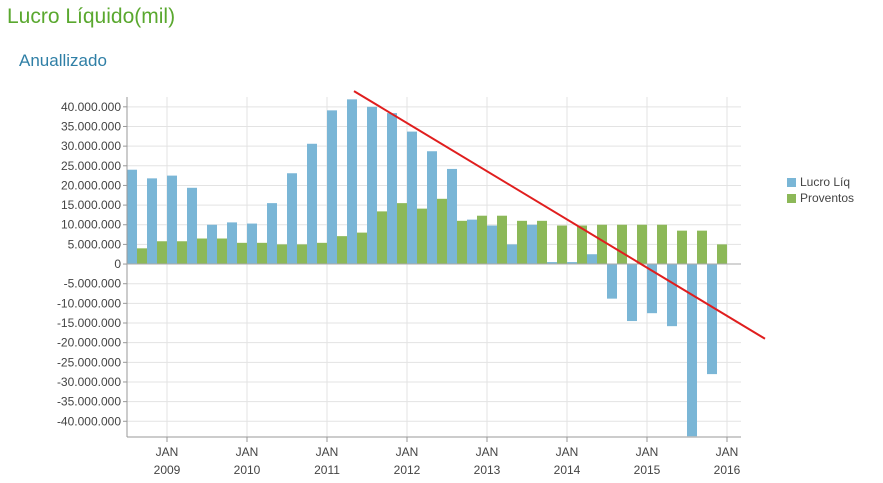  I want to click on legend-item-lucro: Lucro Líq, so click(820, 182).